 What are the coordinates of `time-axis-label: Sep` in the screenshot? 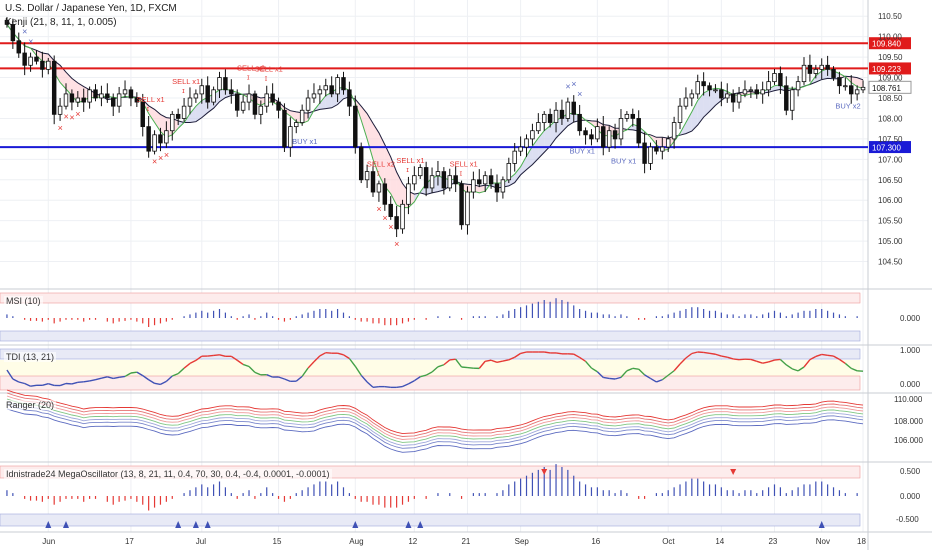 It's located at (522, 541).